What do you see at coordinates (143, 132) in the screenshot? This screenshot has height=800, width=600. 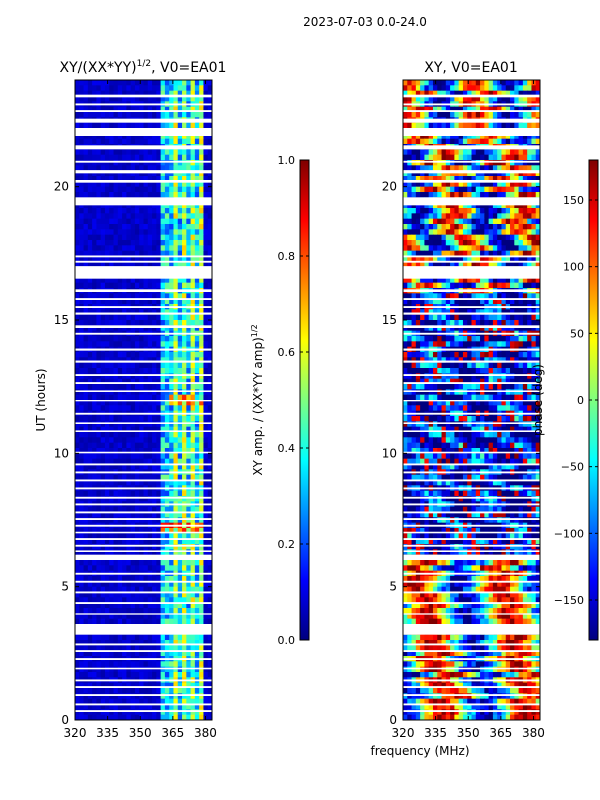 I see `flagged-gap` at bounding box center [143, 132].